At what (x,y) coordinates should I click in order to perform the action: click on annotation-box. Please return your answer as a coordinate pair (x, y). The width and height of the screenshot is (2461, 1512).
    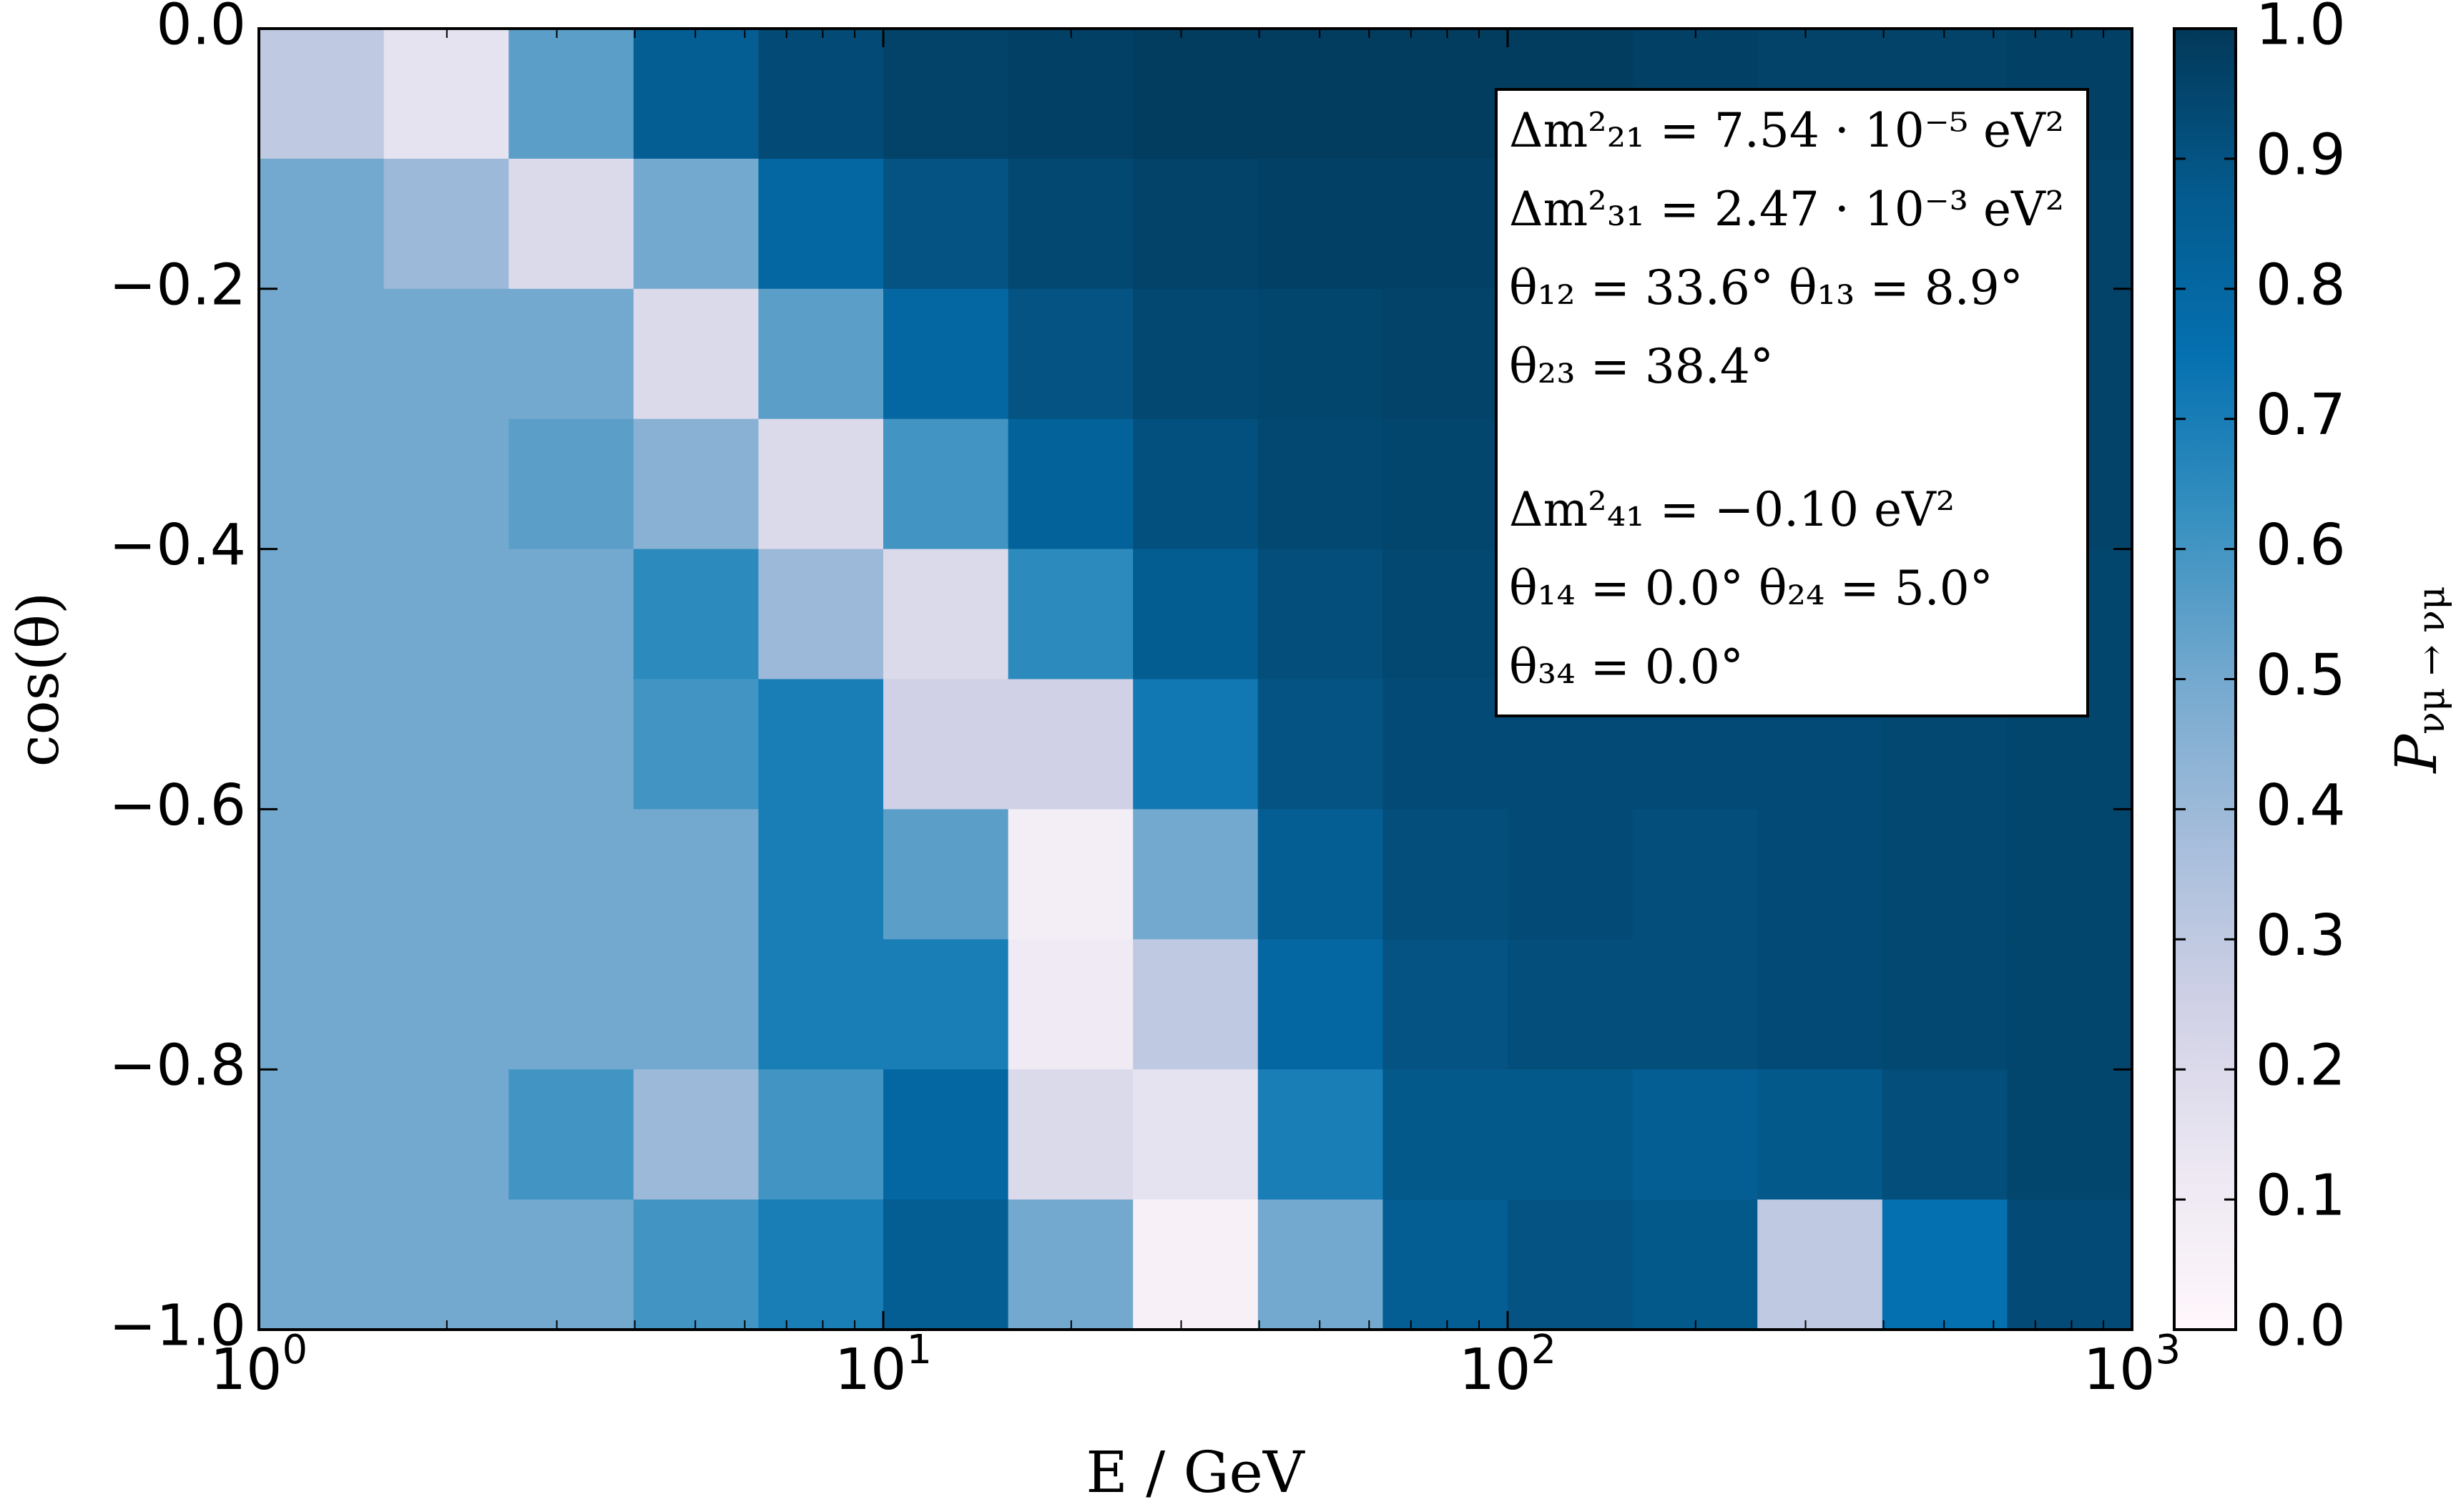
    Looking at the image, I should click on (1792, 402).